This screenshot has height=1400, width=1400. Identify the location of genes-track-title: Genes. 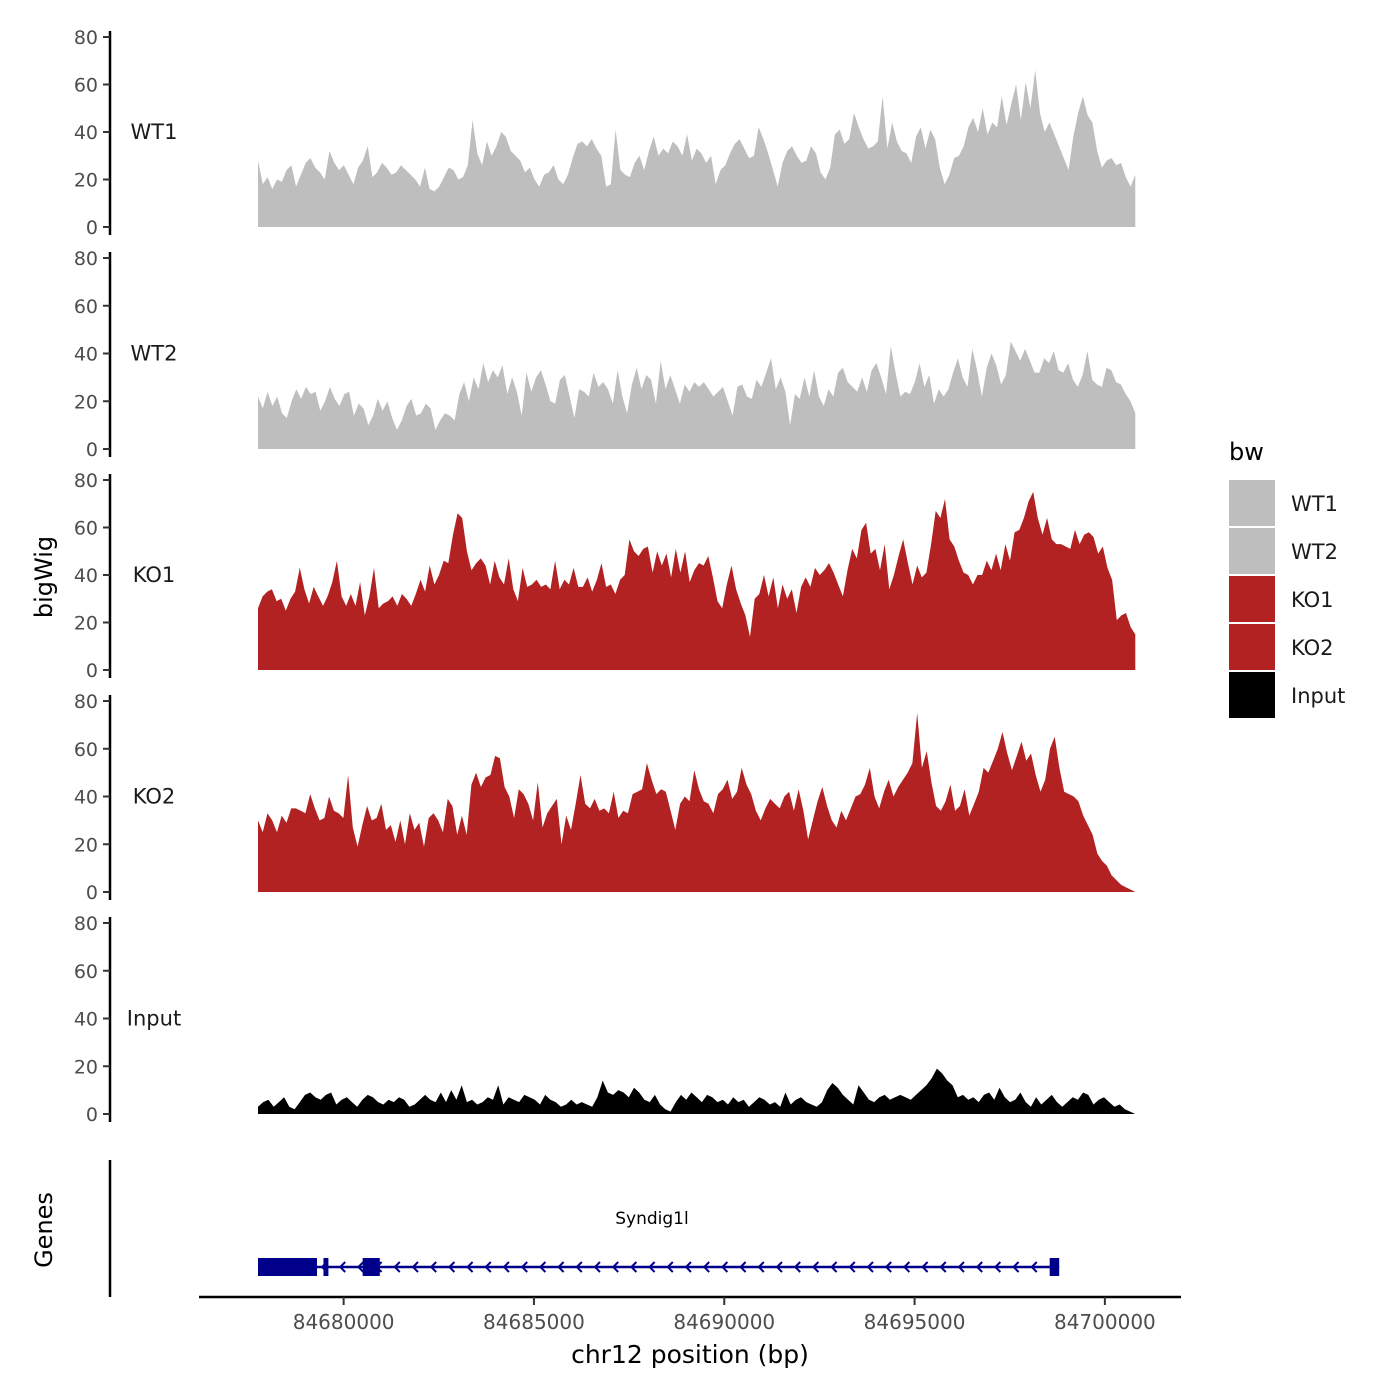
(44, 1230).